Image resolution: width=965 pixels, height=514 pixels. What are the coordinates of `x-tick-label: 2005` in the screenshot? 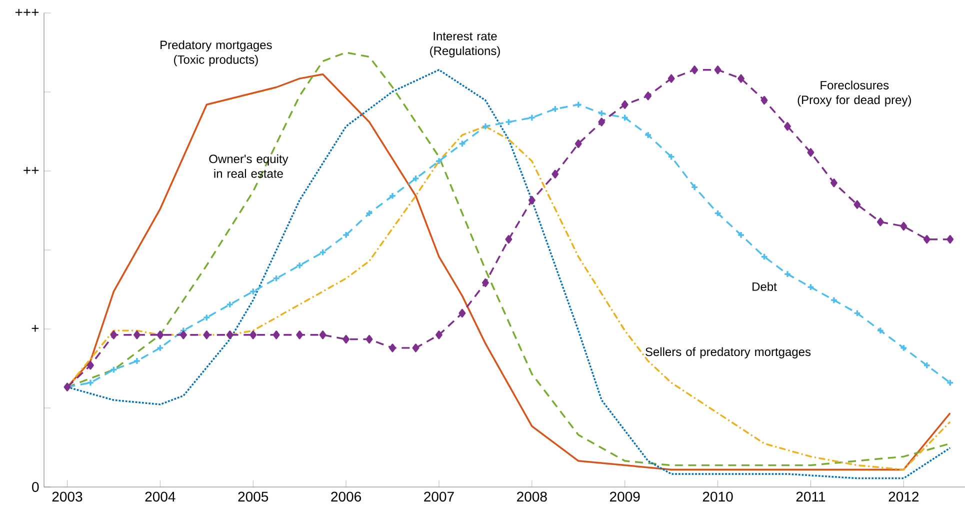 It's located at (253, 497).